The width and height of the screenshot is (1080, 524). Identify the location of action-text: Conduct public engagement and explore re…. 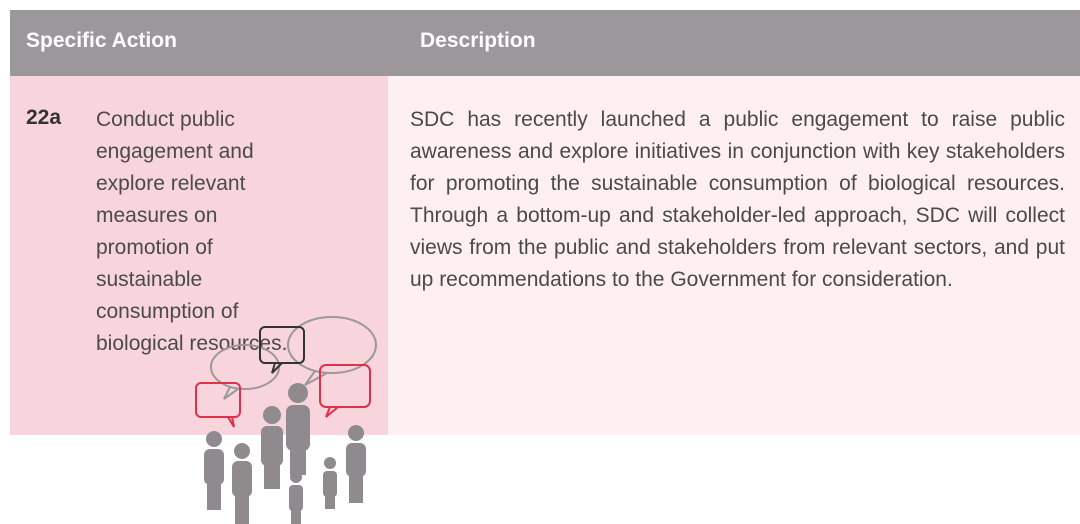
(192, 231).